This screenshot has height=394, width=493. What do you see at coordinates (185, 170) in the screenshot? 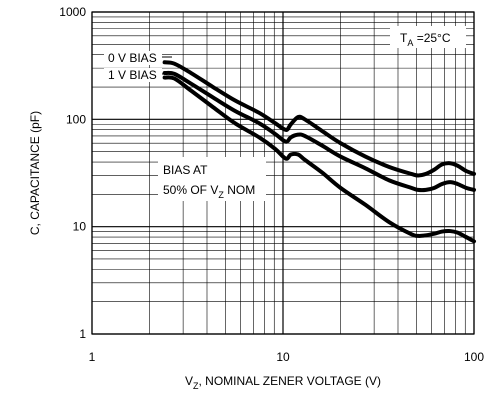
I see `bias-label-line1: BIAS AT` at bounding box center [185, 170].